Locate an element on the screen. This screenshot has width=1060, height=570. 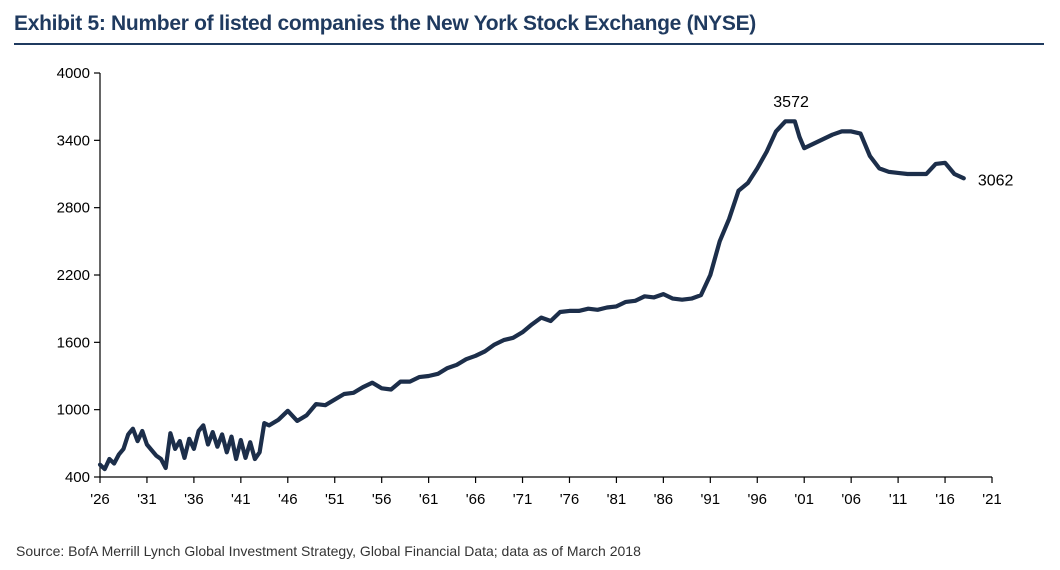
data-label: 3572 is located at coordinates (791, 102).